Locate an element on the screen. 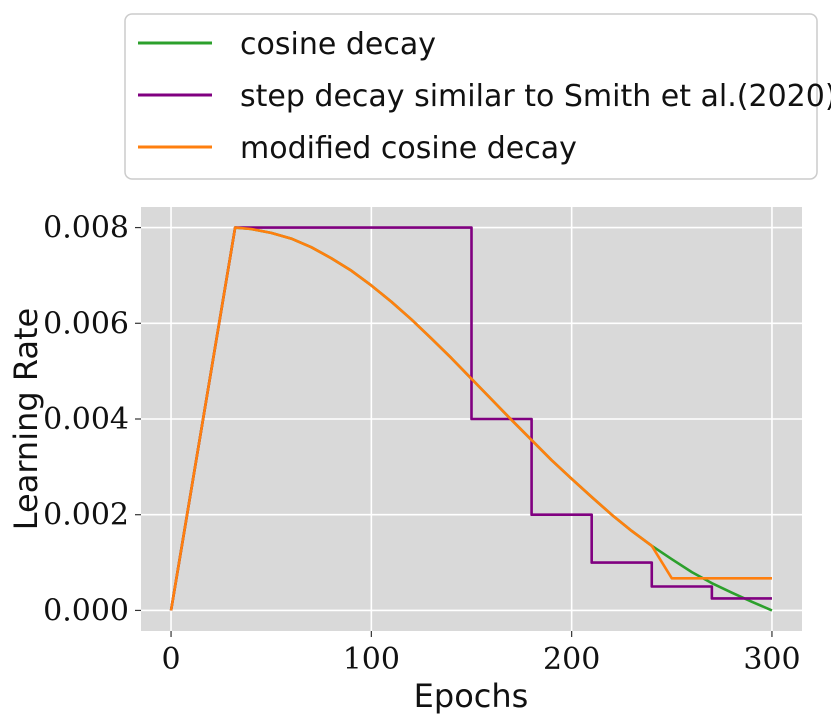  x-axis-ticks: 0 100 200 300 is located at coordinates (481, 654).